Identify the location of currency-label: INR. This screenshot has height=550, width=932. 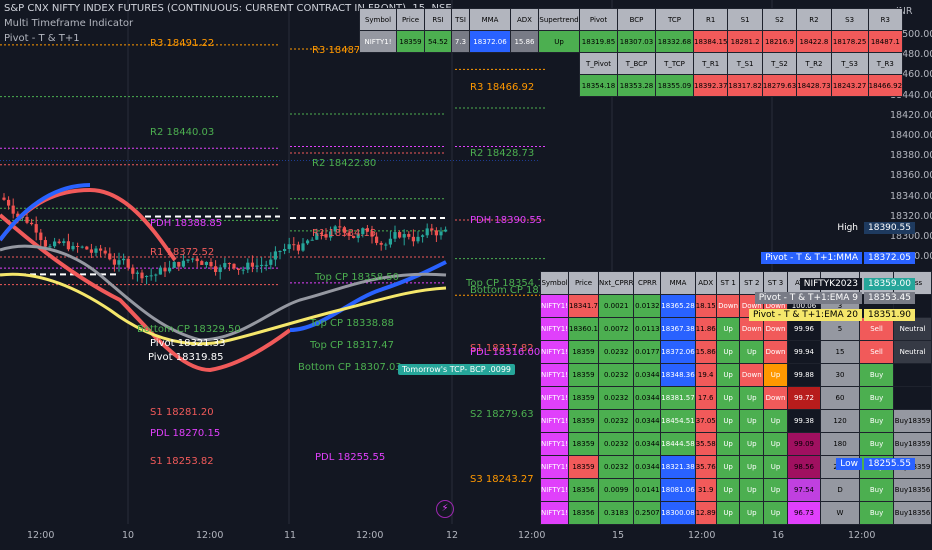
(904, 11).